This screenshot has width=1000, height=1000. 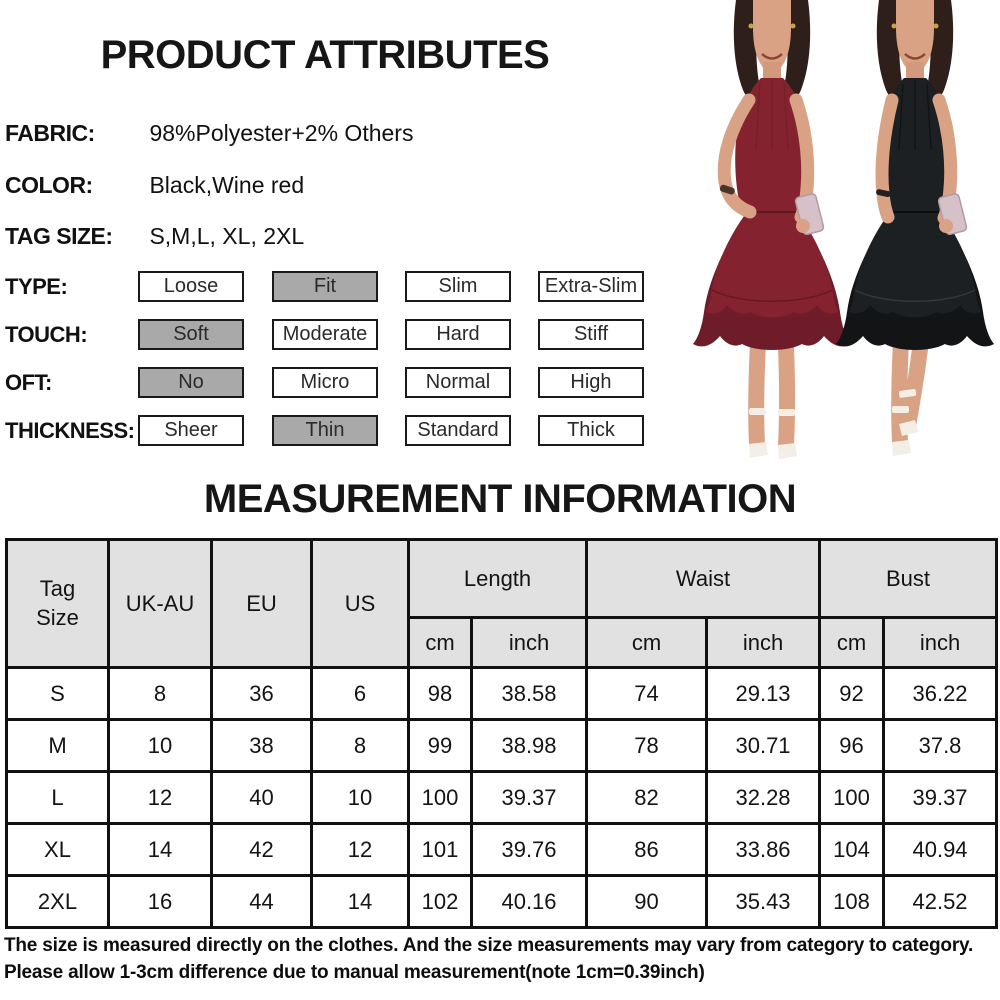 I want to click on touch-option-stiff: Stiff, so click(x=591, y=334).